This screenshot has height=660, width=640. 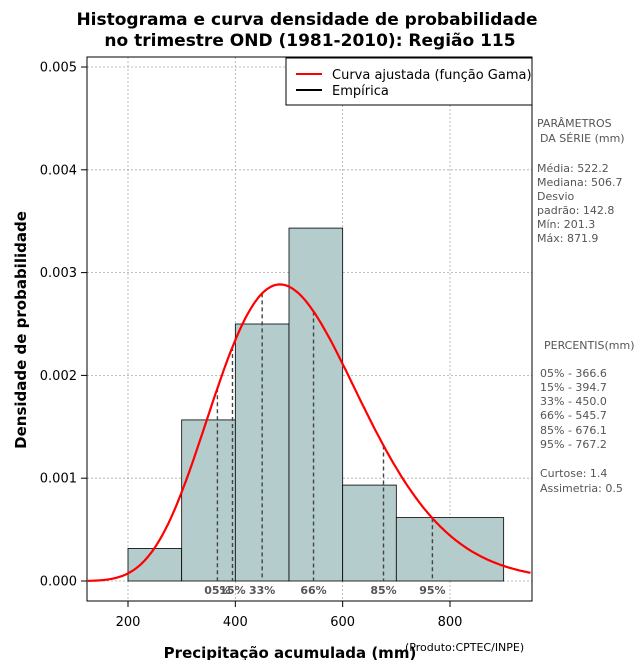 I want to click on stat-desvio-2: padrão: 142.8, so click(x=575, y=210).